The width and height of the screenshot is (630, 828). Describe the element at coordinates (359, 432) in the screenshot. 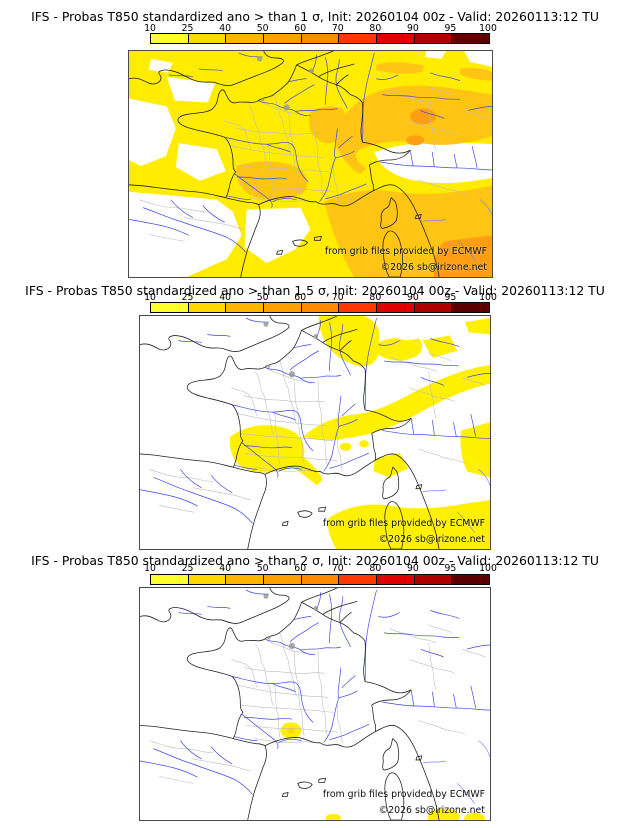

I see `panel2-probability-shading` at that location.